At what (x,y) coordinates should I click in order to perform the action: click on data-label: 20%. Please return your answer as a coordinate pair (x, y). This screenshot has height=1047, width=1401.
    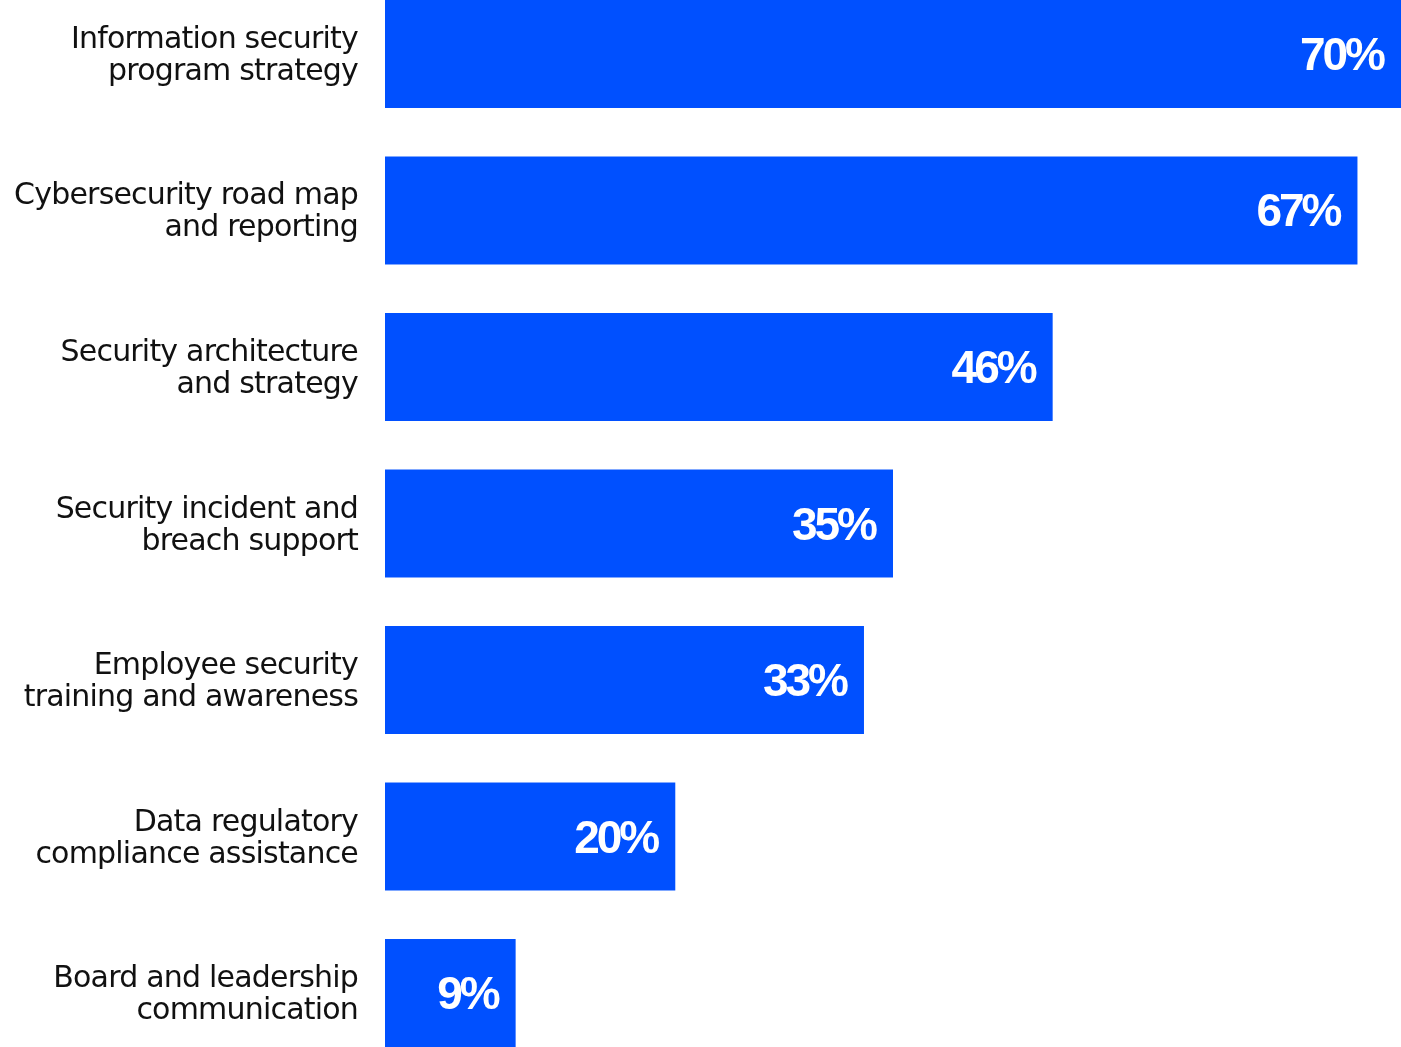
    Looking at the image, I should click on (617, 836).